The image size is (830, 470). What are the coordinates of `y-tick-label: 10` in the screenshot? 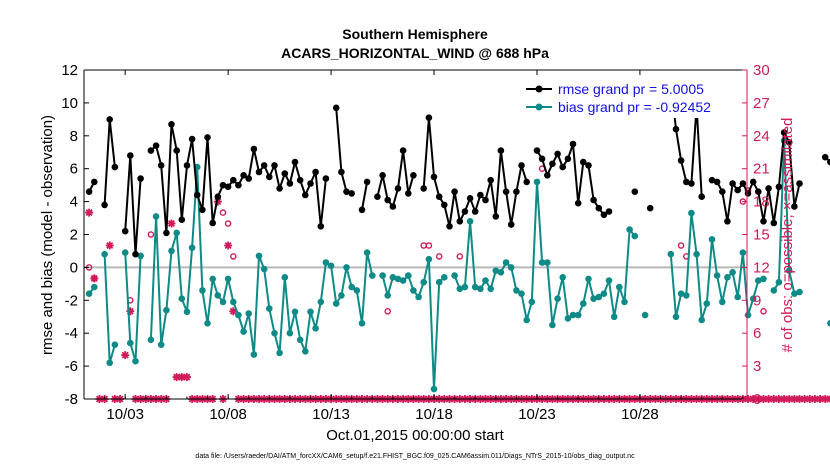 It's located at (69, 103).